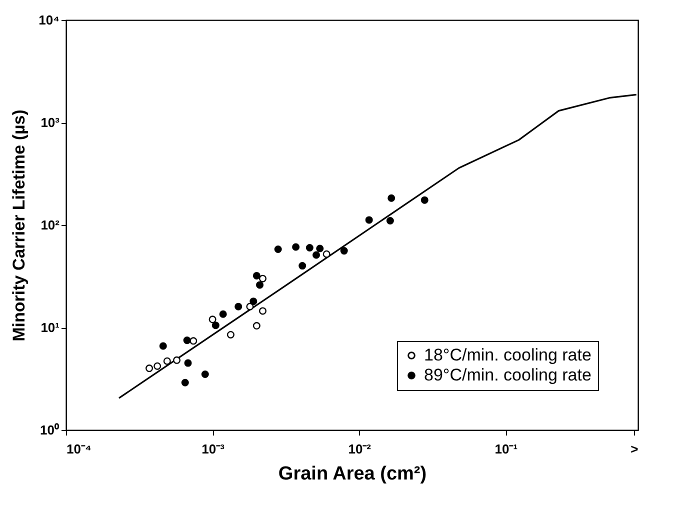 This screenshot has width=682, height=527. What do you see at coordinates (50, 225) in the screenshot?
I see `y-tick-label: 10²` at bounding box center [50, 225].